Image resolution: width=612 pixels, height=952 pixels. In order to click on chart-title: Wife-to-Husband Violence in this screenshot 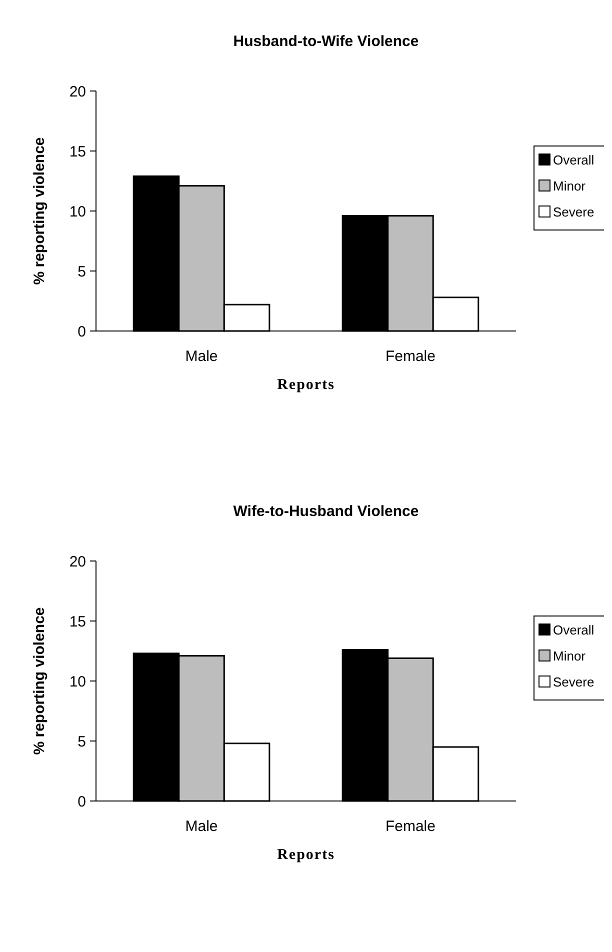, I will do `click(326, 511)`.